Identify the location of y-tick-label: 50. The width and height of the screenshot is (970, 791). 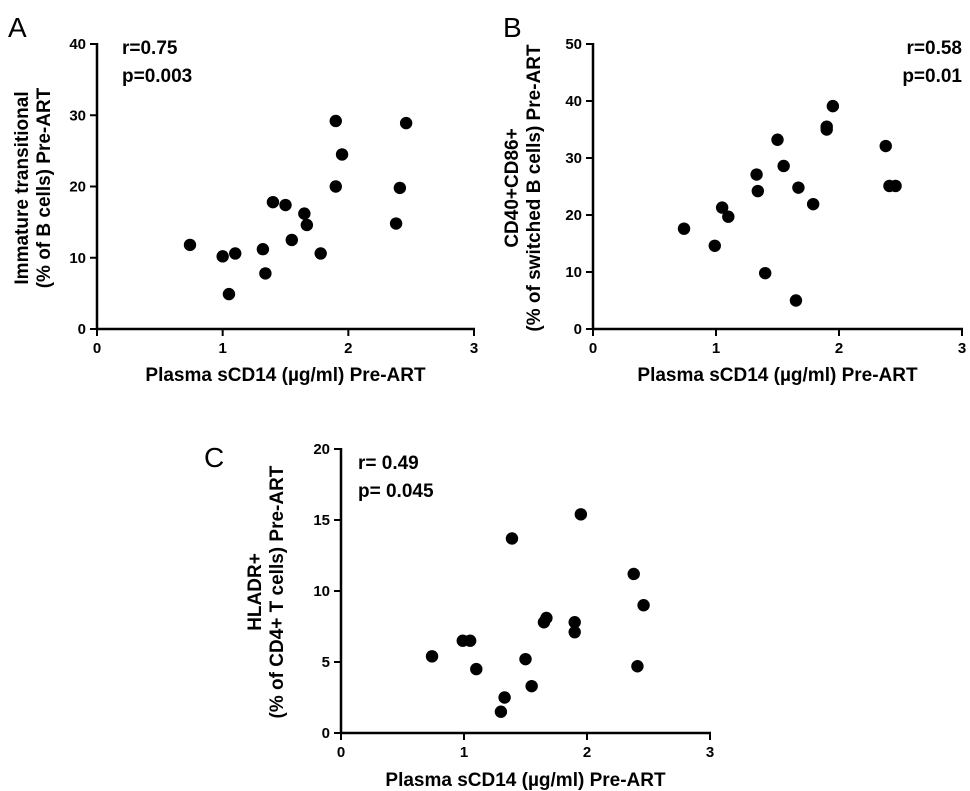
(573, 44).